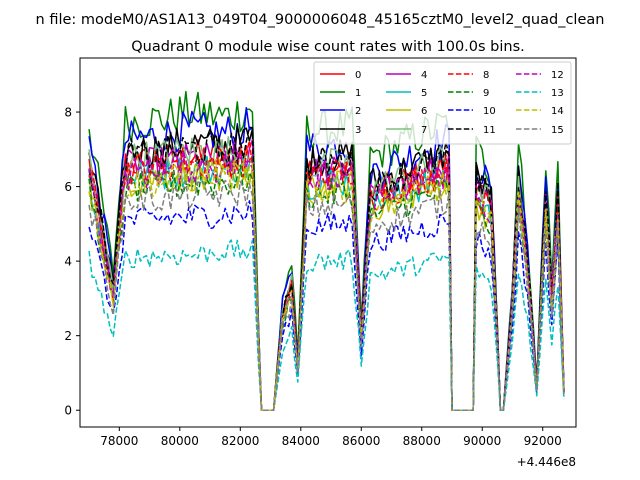 The width and height of the screenshot is (640, 480). What do you see at coordinates (240, 441) in the screenshot?
I see `x-tick-label: 82000` at bounding box center [240, 441].